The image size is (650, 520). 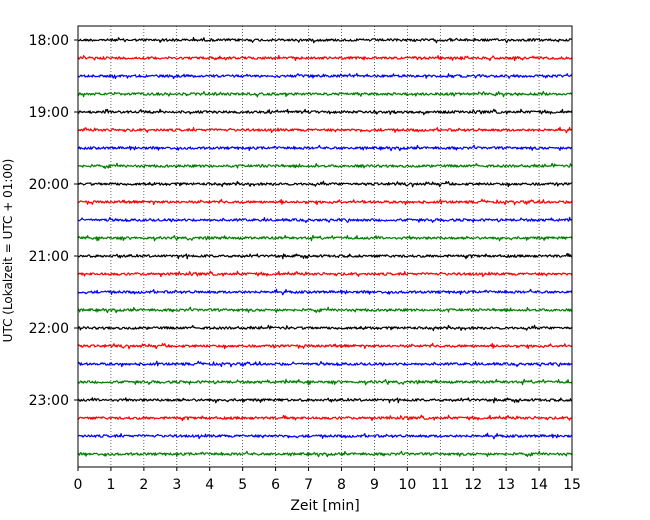 What do you see at coordinates (473, 485) in the screenshot?
I see `x-tick-label: 12` at bounding box center [473, 485].